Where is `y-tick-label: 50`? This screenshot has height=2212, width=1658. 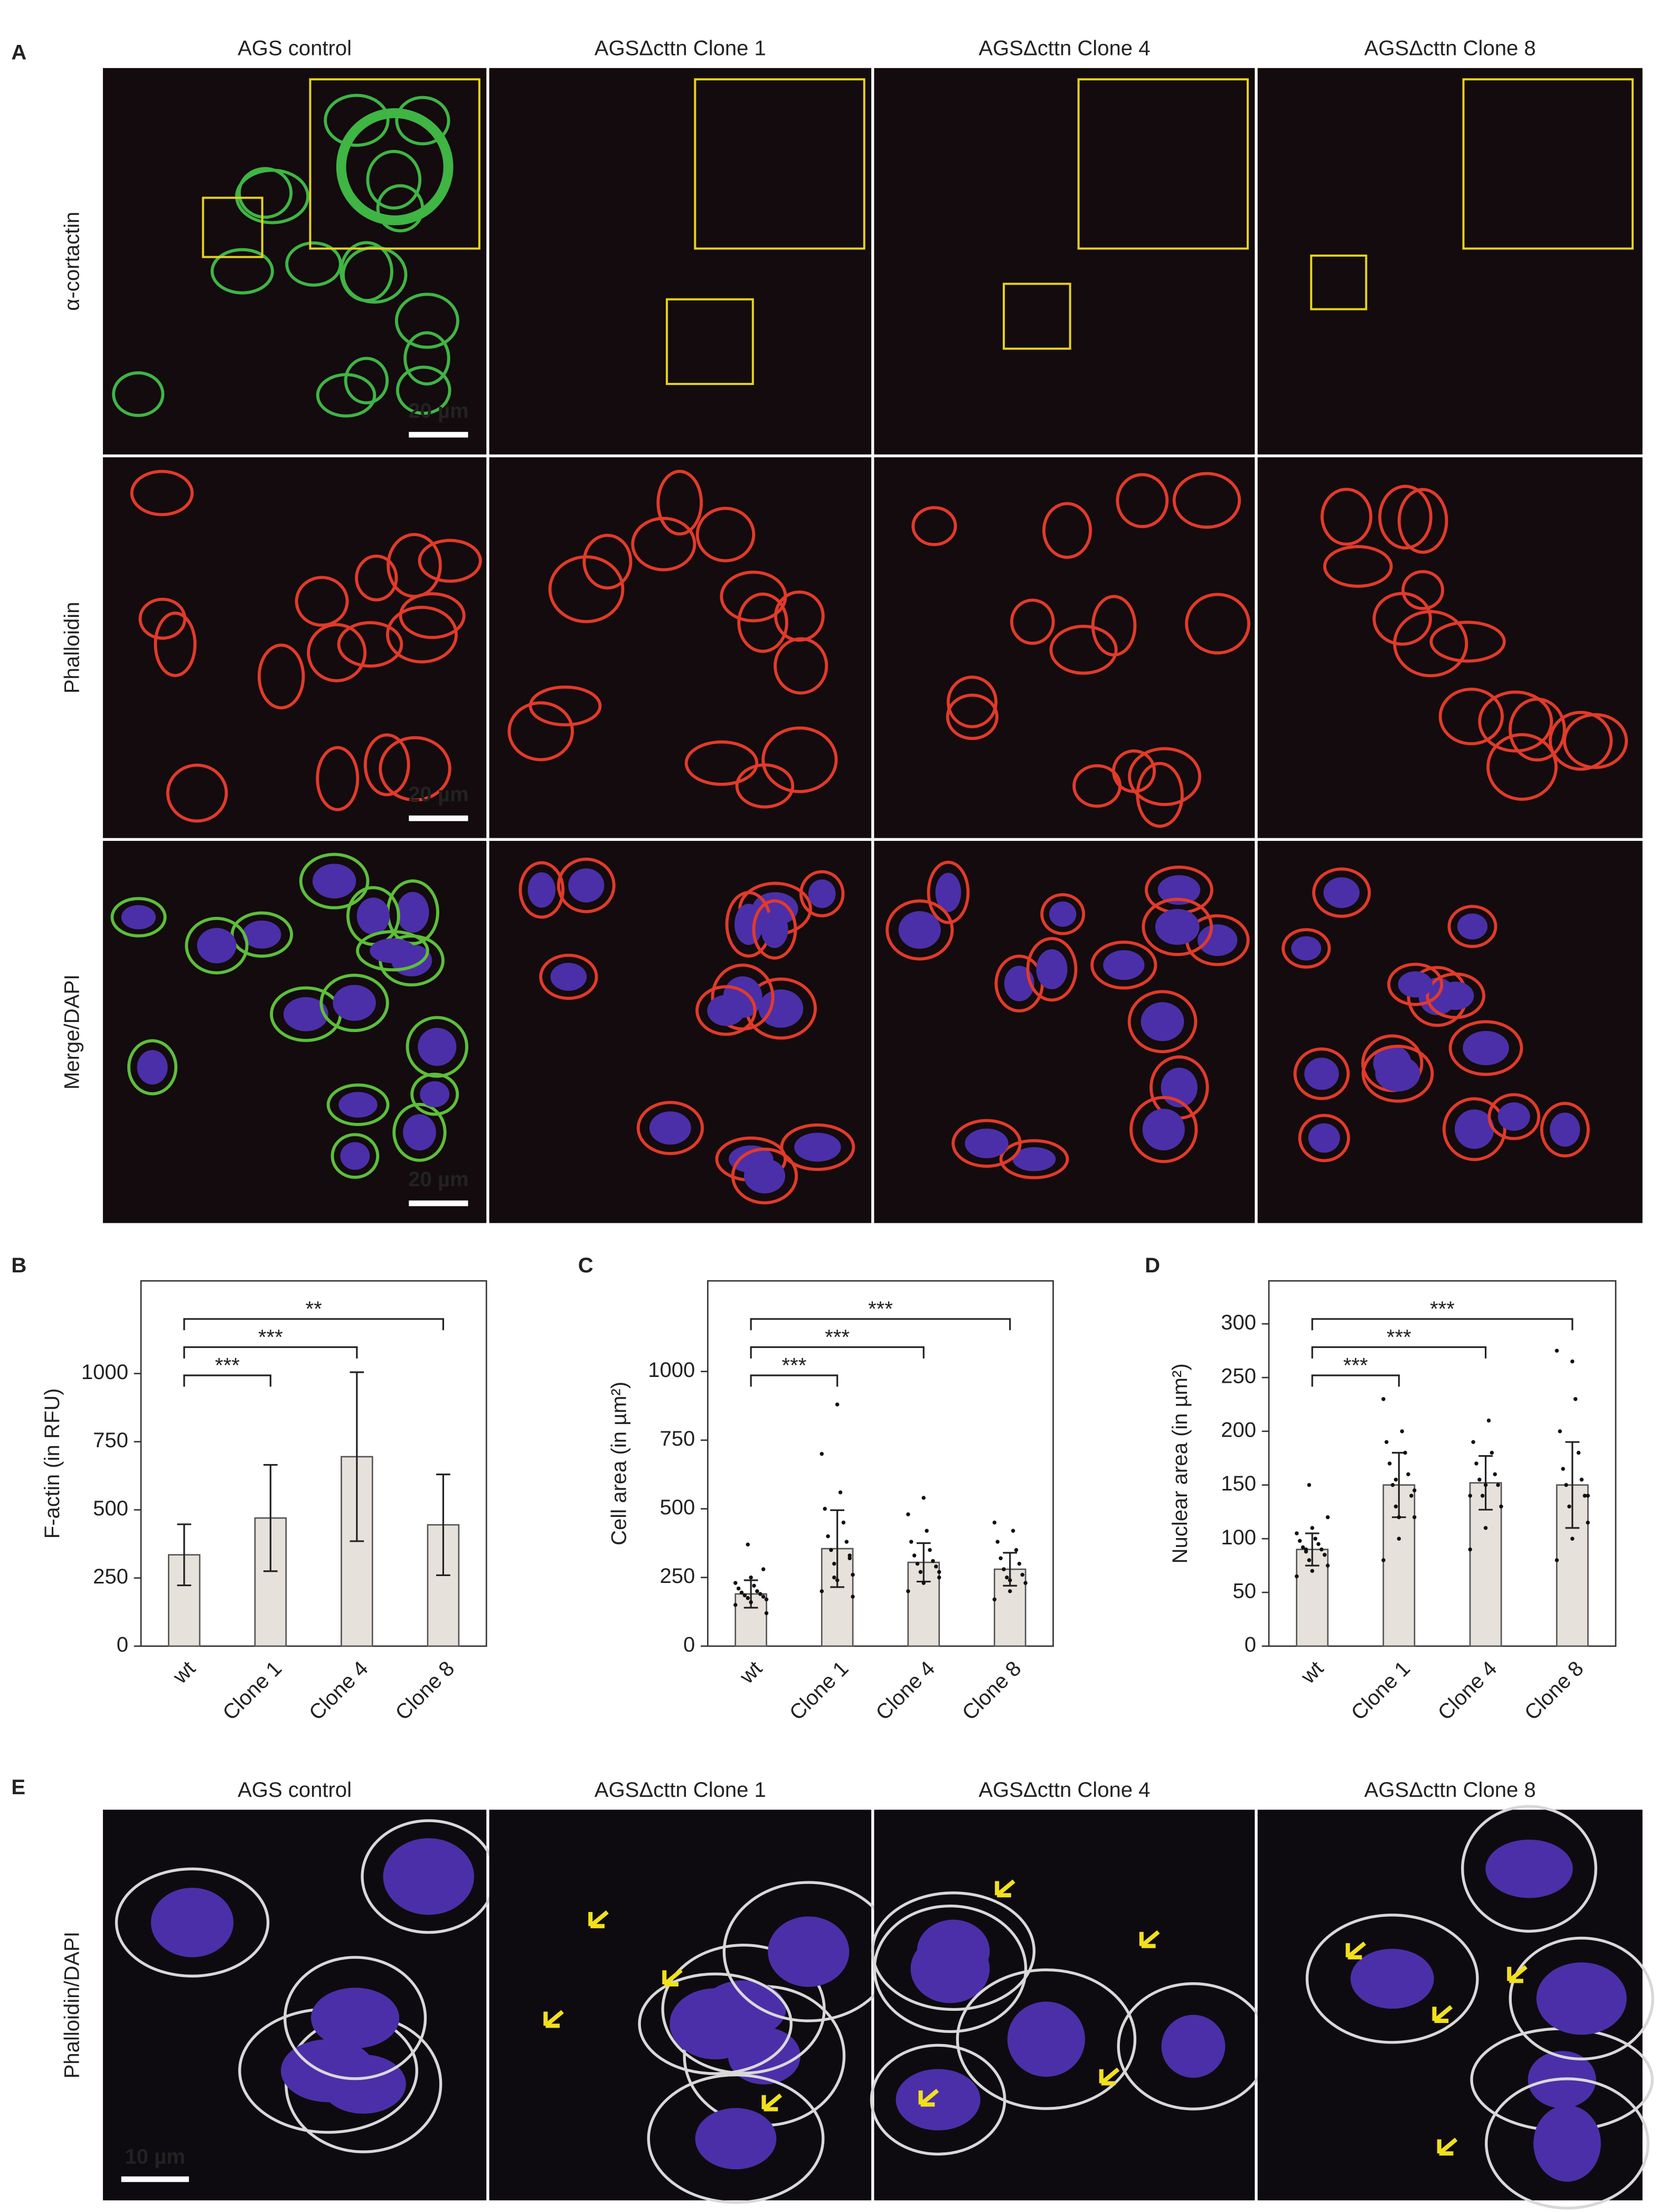 y-tick-label: 50 is located at coordinates (1244, 1591).